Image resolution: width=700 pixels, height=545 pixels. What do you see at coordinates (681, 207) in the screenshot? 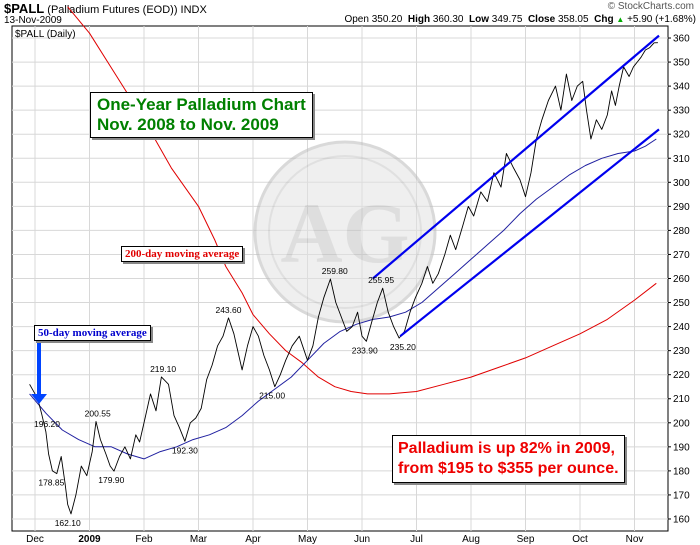
I see `y-tick-label: 290` at bounding box center [681, 207].